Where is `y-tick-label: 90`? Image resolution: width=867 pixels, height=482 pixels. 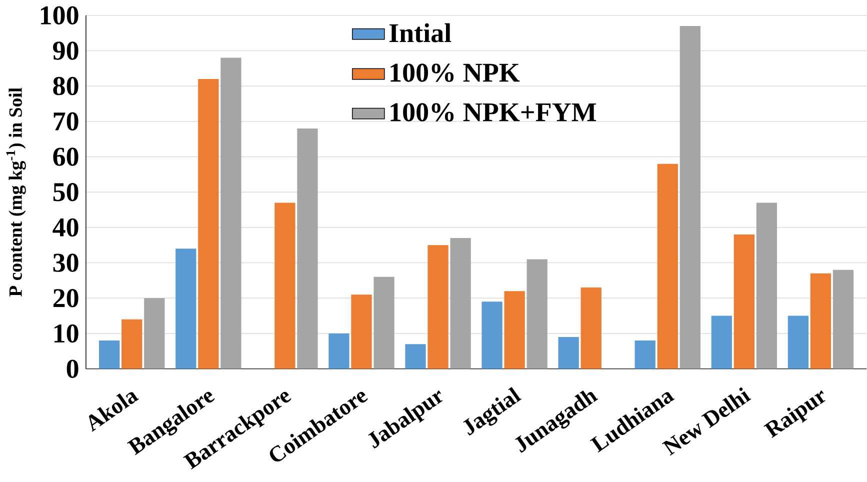 y-tick-label: 90 is located at coordinates (65, 50).